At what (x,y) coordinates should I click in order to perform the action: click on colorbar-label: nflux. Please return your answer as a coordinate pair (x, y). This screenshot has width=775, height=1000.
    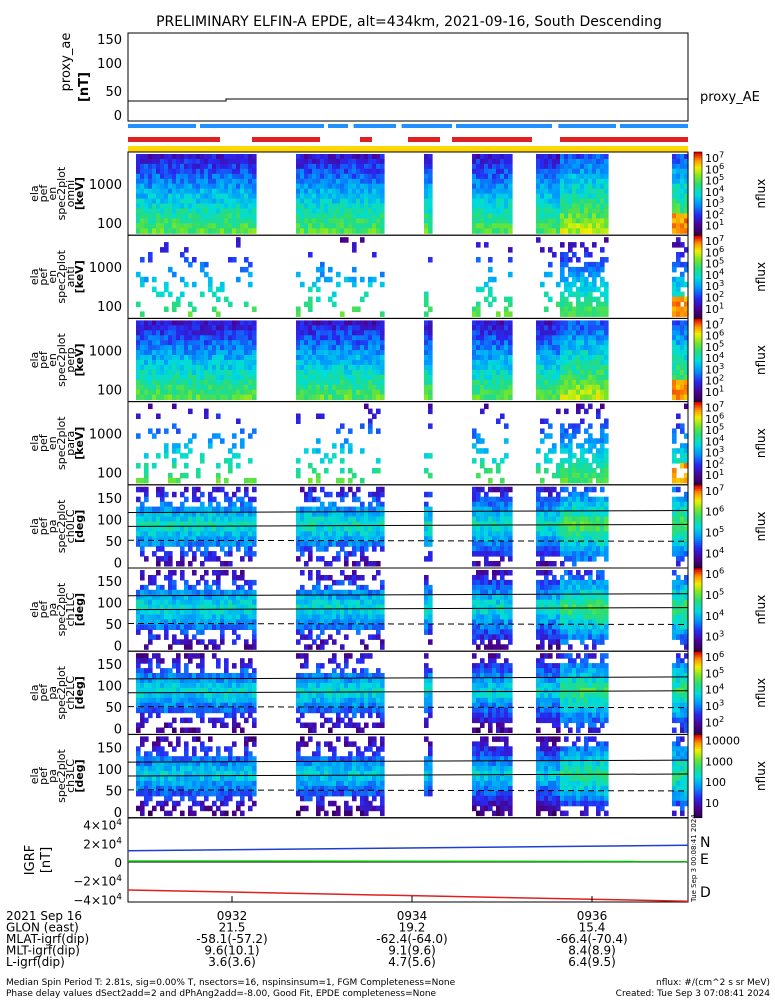
    Looking at the image, I should click on (761, 360).